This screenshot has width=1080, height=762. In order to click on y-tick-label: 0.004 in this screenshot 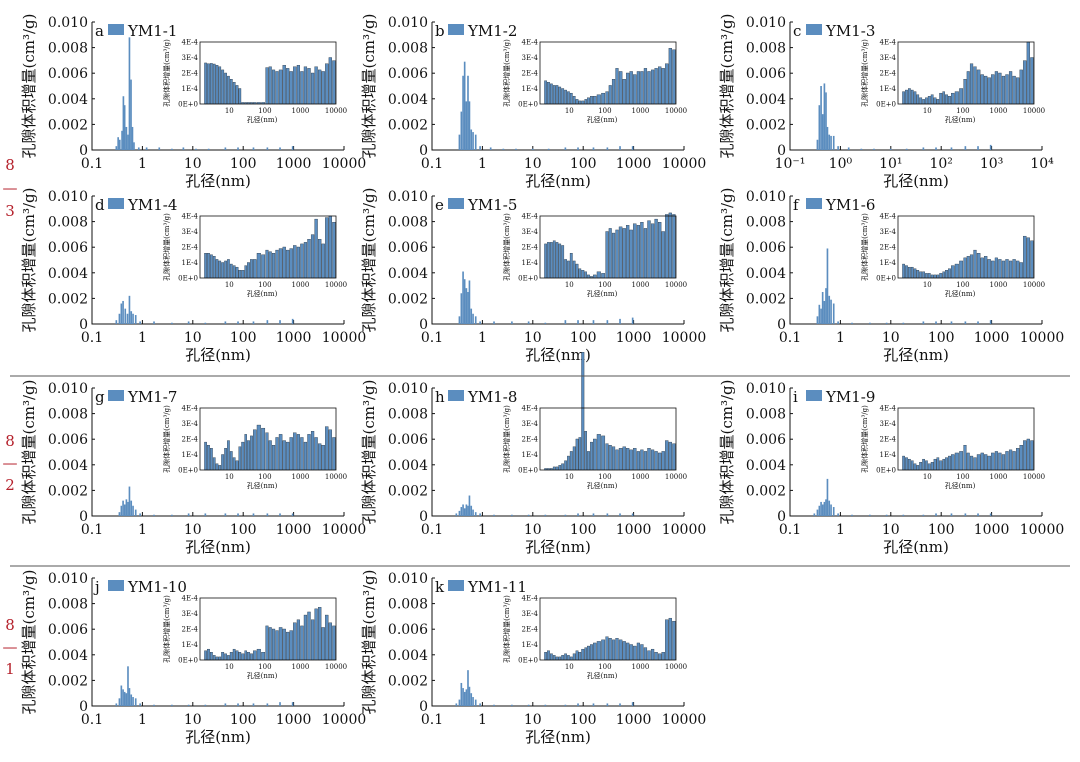, I will do `click(408, 656)`.